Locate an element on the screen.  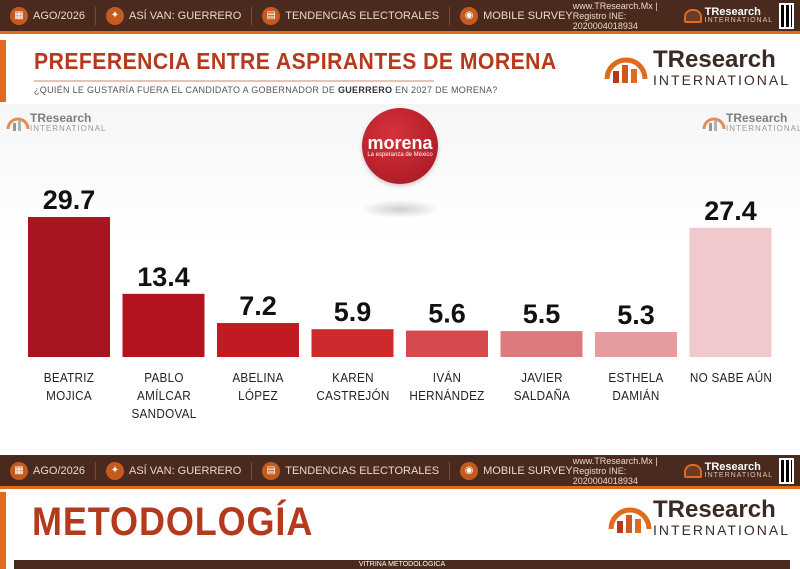
category-label-line: ABELINA LÓPEZ is located at coordinates (258, 386).